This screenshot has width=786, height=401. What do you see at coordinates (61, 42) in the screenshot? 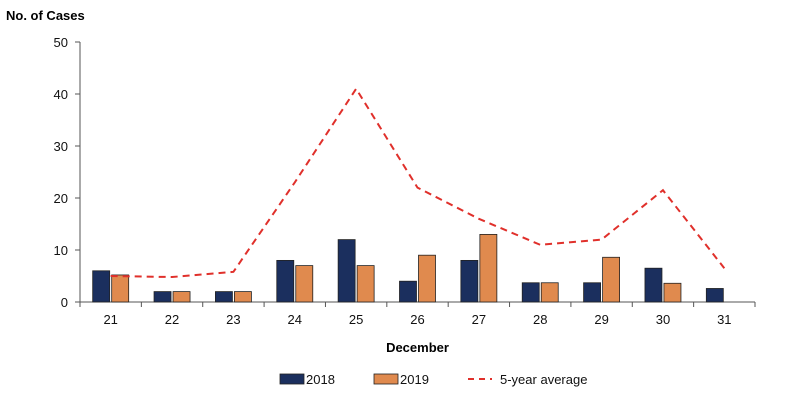
I see `y-tick-label: 50` at bounding box center [61, 42].